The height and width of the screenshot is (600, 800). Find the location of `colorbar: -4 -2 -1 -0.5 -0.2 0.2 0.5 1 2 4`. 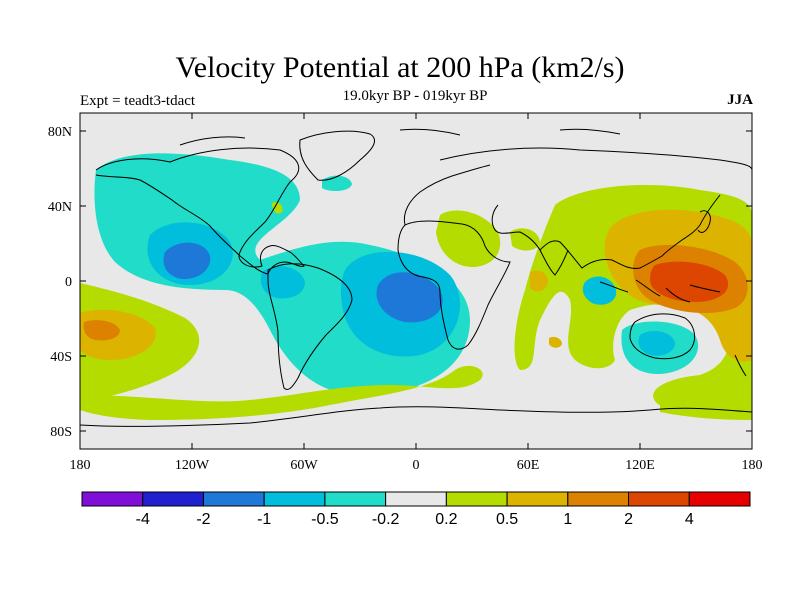

colorbar: -4 -2 -1 -0.5 -0.2 0.2 0.5 1 2 4 is located at coordinates (416, 509).